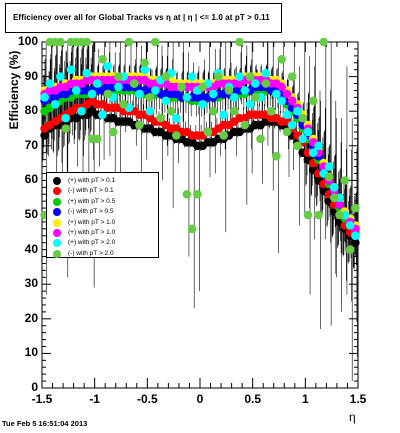 This screenshot has height=433, width=400. Describe the element at coordinates (252, 399) in the screenshot. I see `x-tick-label: 0.5` at that location.